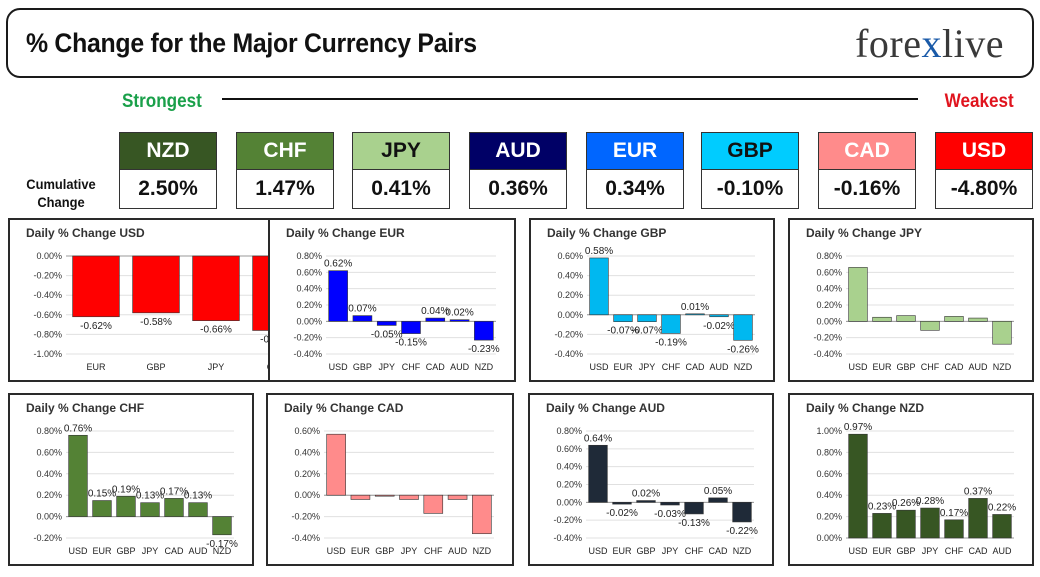 This screenshot has height=577, width=1040. Describe the element at coordinates (718, 491) in the screenshot. I see `data-label: 0.05%` at that location.